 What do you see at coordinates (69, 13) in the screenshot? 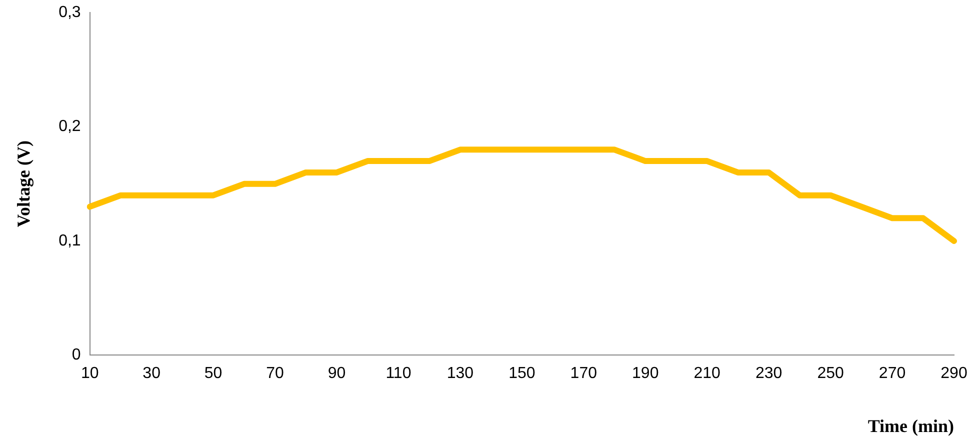
I see `y-tick-label: 0,3` at bounding box center [69, 13].